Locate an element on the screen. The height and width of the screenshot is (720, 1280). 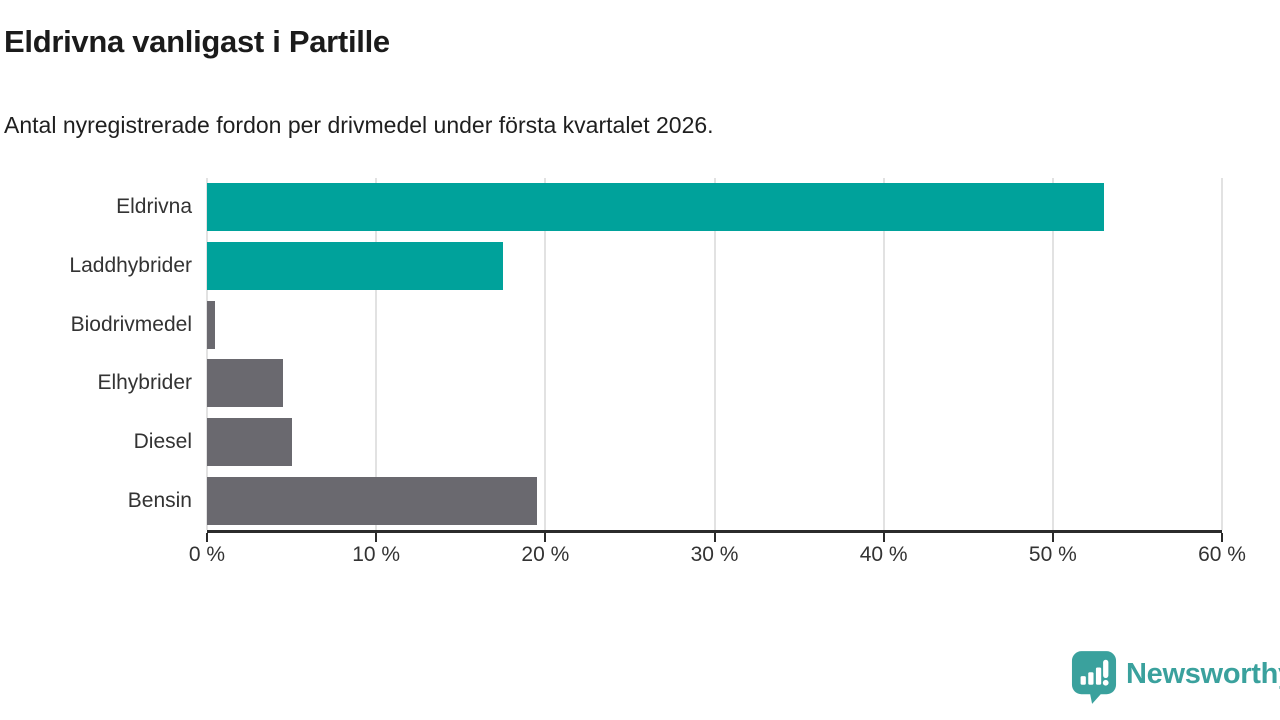
bar-biodrivmedel is located at coordinates (211, 324).